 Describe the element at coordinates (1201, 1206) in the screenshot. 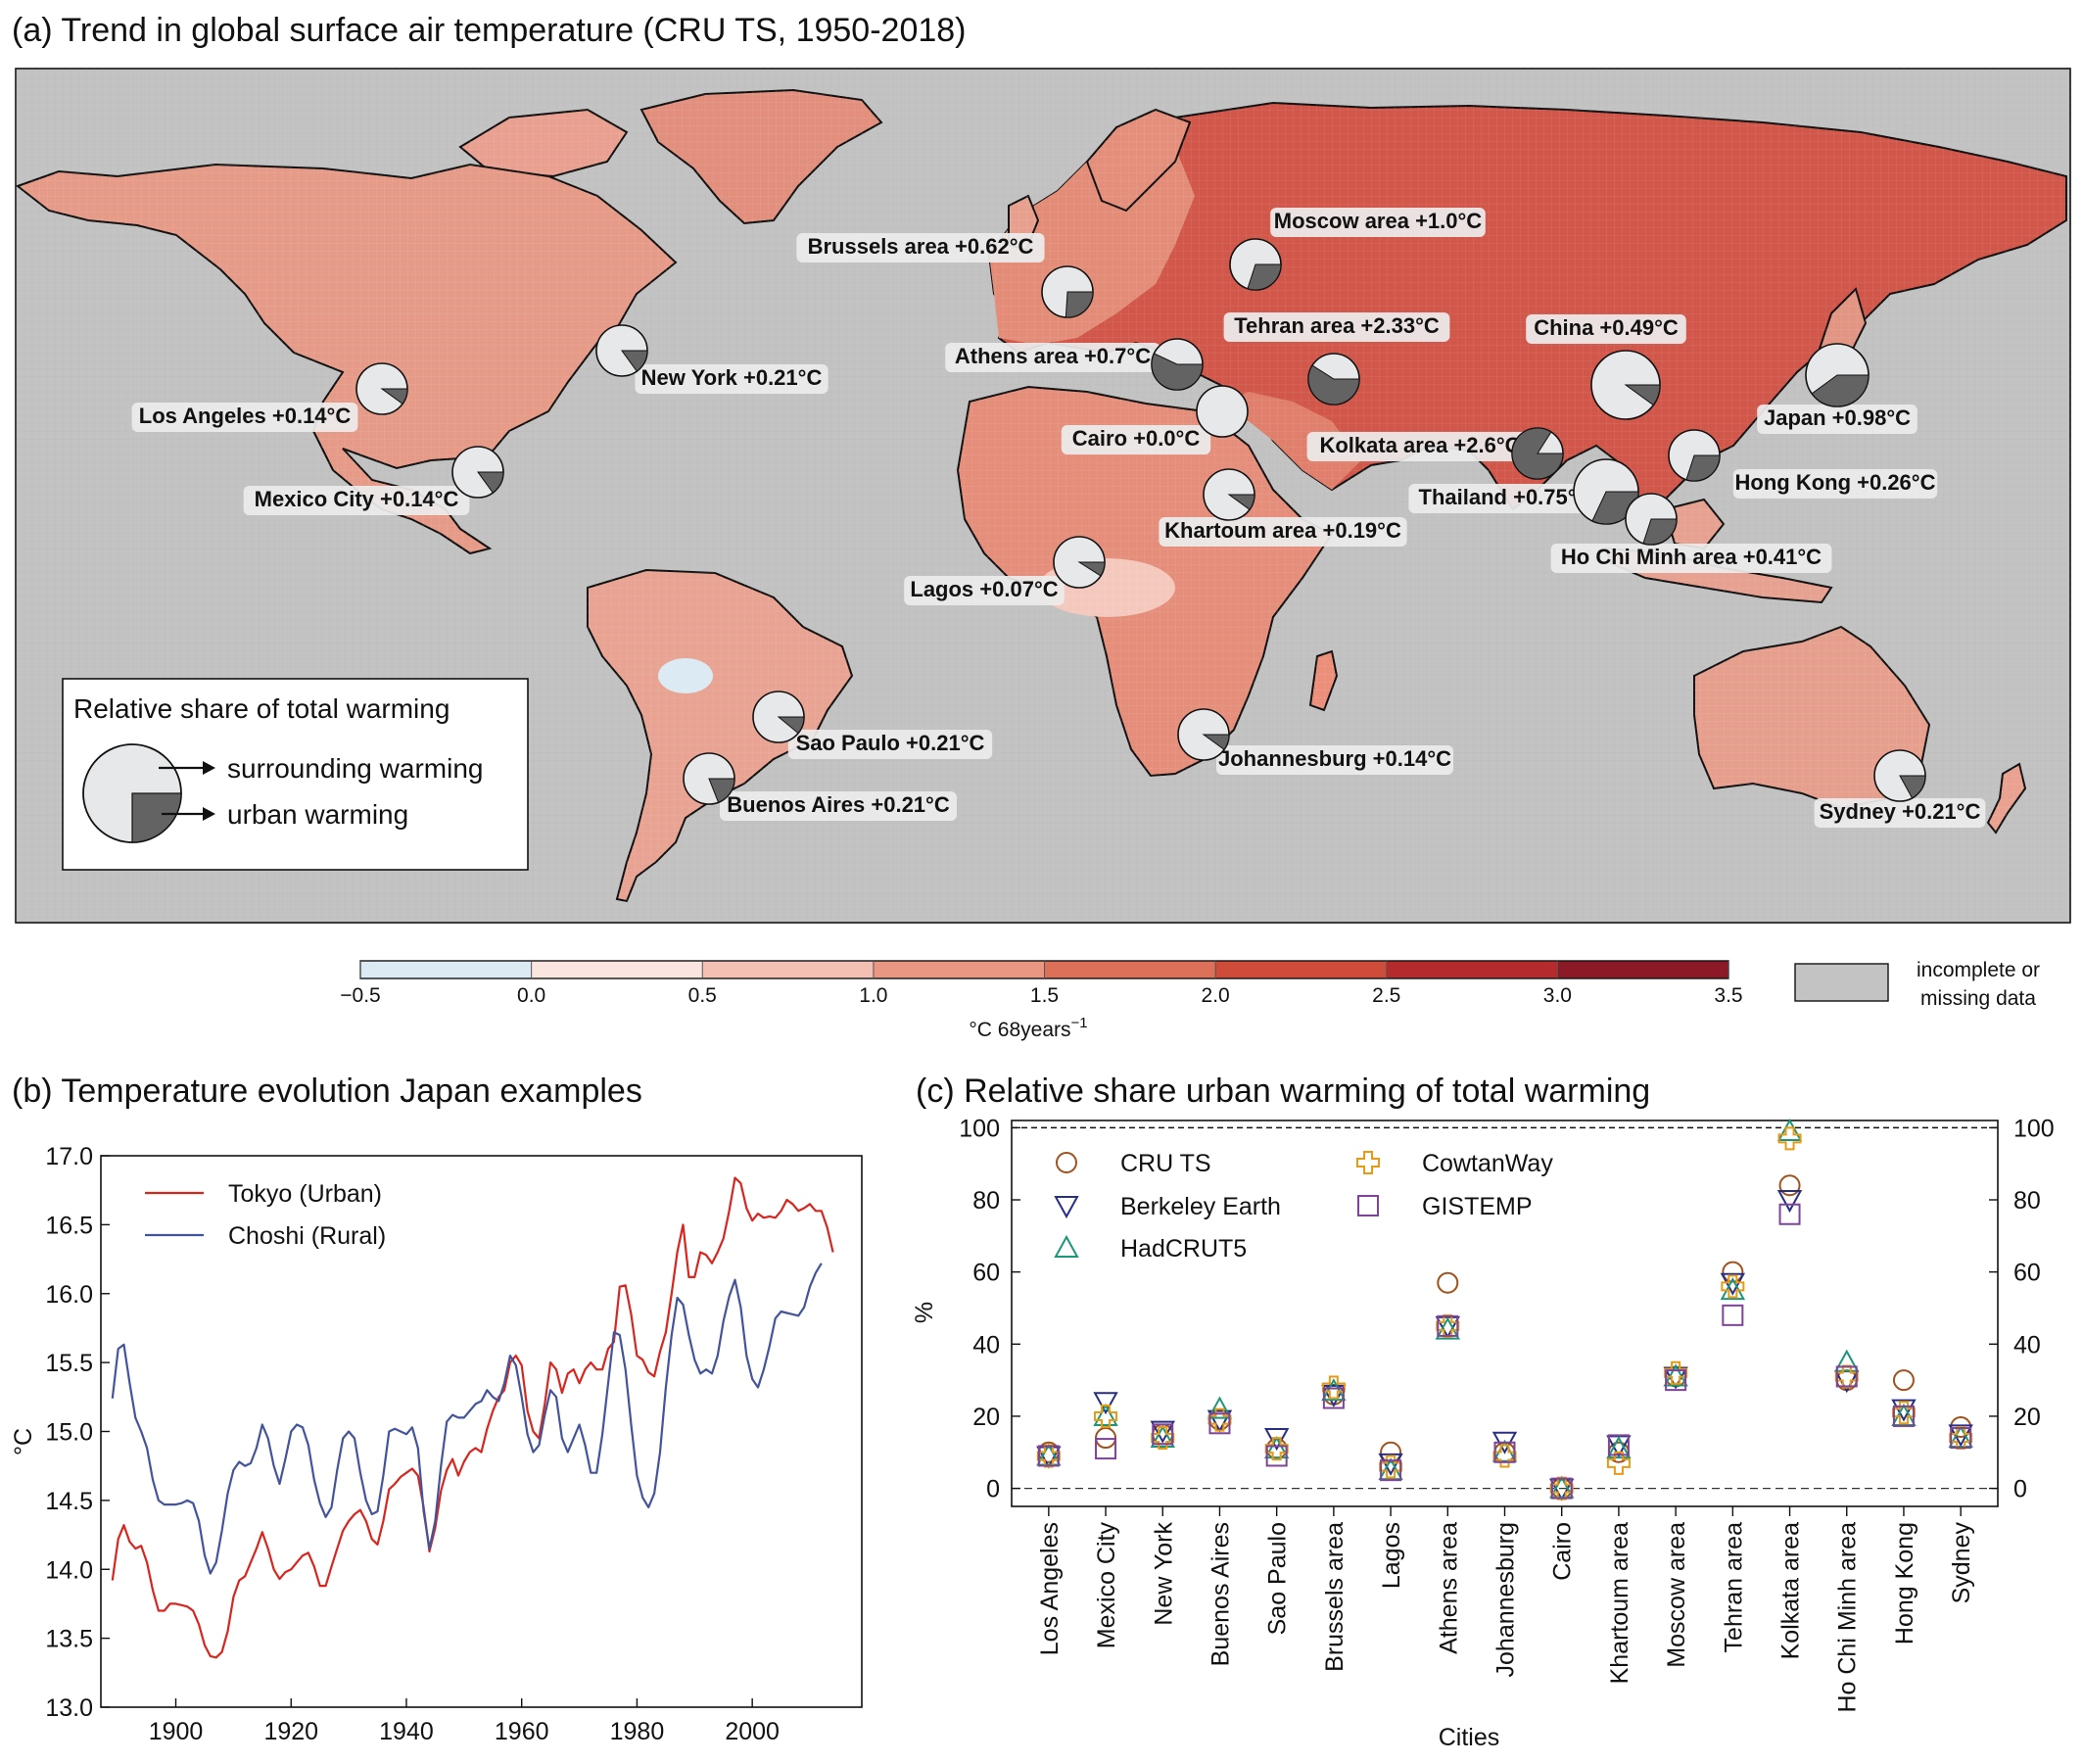

I see `legend-label-berkeley-earth: Berkeley Earth` at that location.